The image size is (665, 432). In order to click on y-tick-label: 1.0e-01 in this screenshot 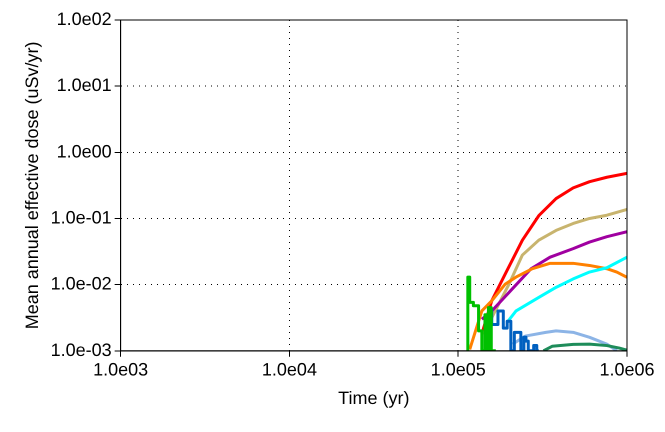, I will do `click(81, 217)`.